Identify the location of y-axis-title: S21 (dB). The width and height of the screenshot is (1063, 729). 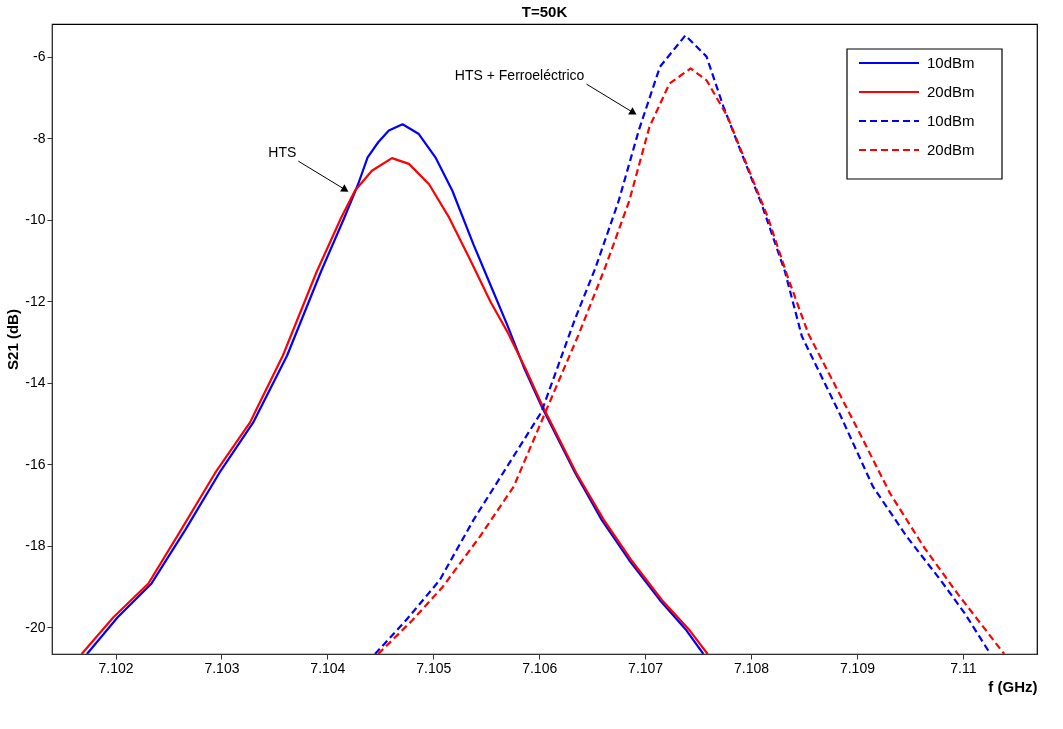
(13, 339).